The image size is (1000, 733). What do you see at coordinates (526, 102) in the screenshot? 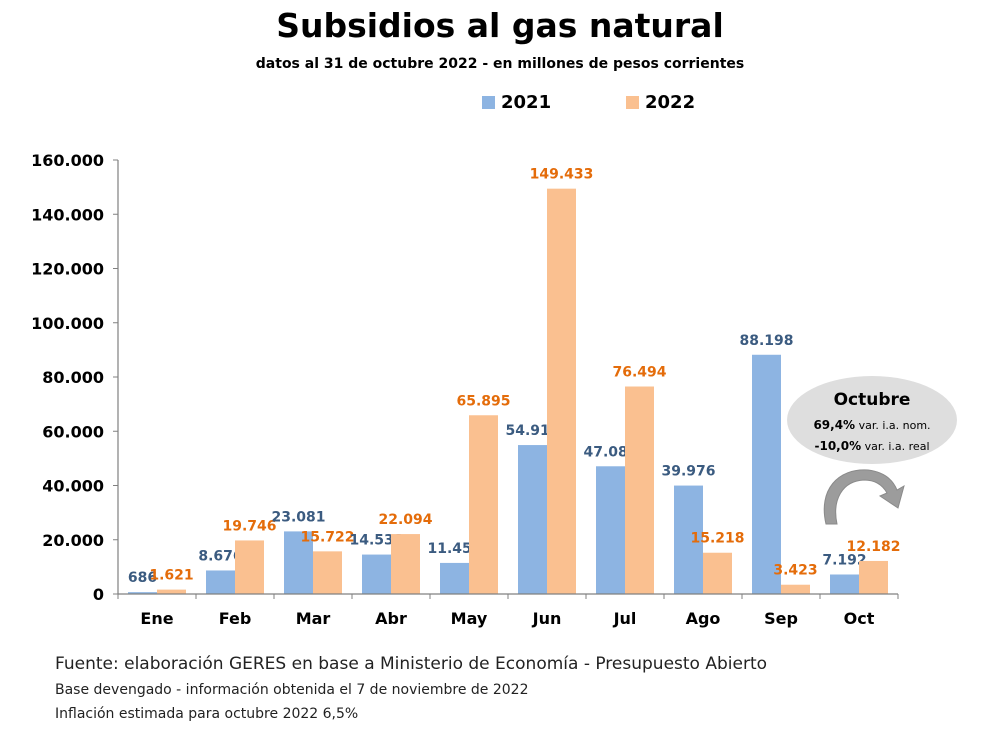
I see `legend-label-2021: 2021` at bounding box center [526, 102].